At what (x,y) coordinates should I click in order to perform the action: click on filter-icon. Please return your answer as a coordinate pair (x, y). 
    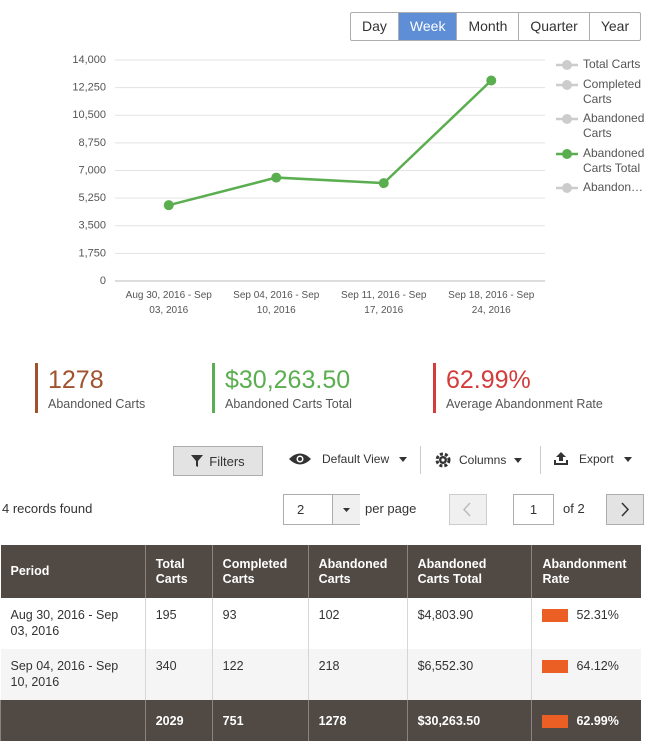
    Looking at the image, I should click on (197, 461).